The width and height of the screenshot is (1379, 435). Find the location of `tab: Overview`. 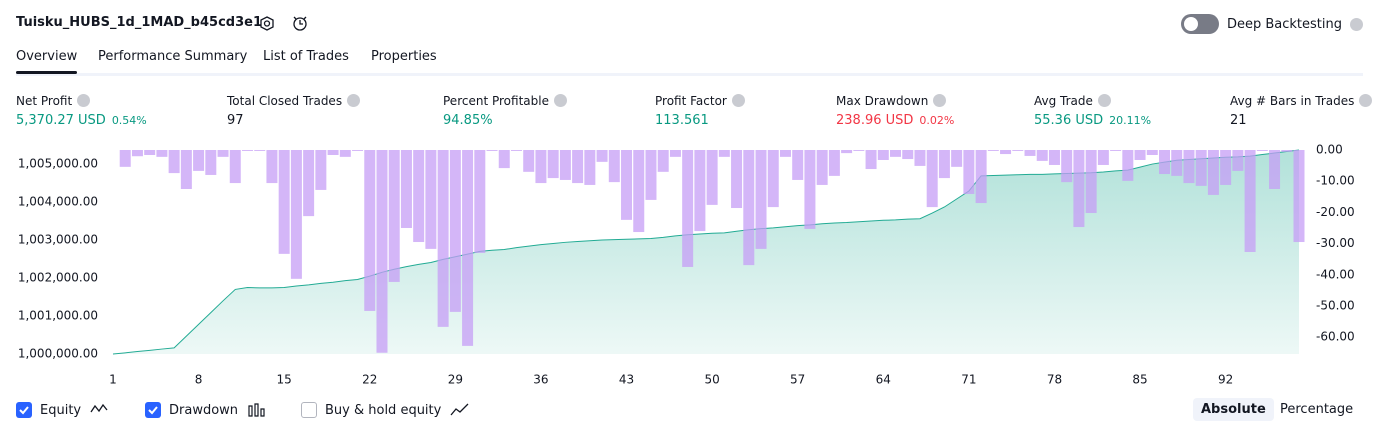

tab: Overview is located at coordinates (47, 56).